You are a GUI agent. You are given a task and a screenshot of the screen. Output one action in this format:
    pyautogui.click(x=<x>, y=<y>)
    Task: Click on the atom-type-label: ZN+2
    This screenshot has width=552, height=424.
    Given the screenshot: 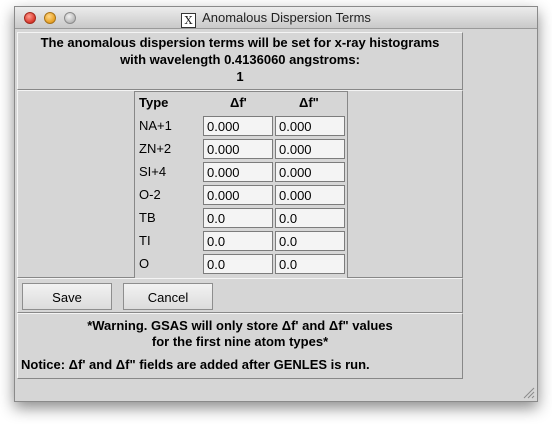 What is the action you would take?
    pyautogui.click(x=155, y=148)
    